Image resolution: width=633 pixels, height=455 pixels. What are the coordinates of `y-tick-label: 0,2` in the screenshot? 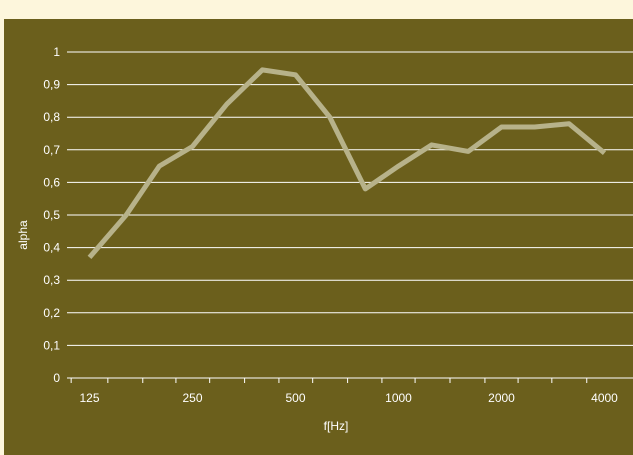 It's located at (51, 313).